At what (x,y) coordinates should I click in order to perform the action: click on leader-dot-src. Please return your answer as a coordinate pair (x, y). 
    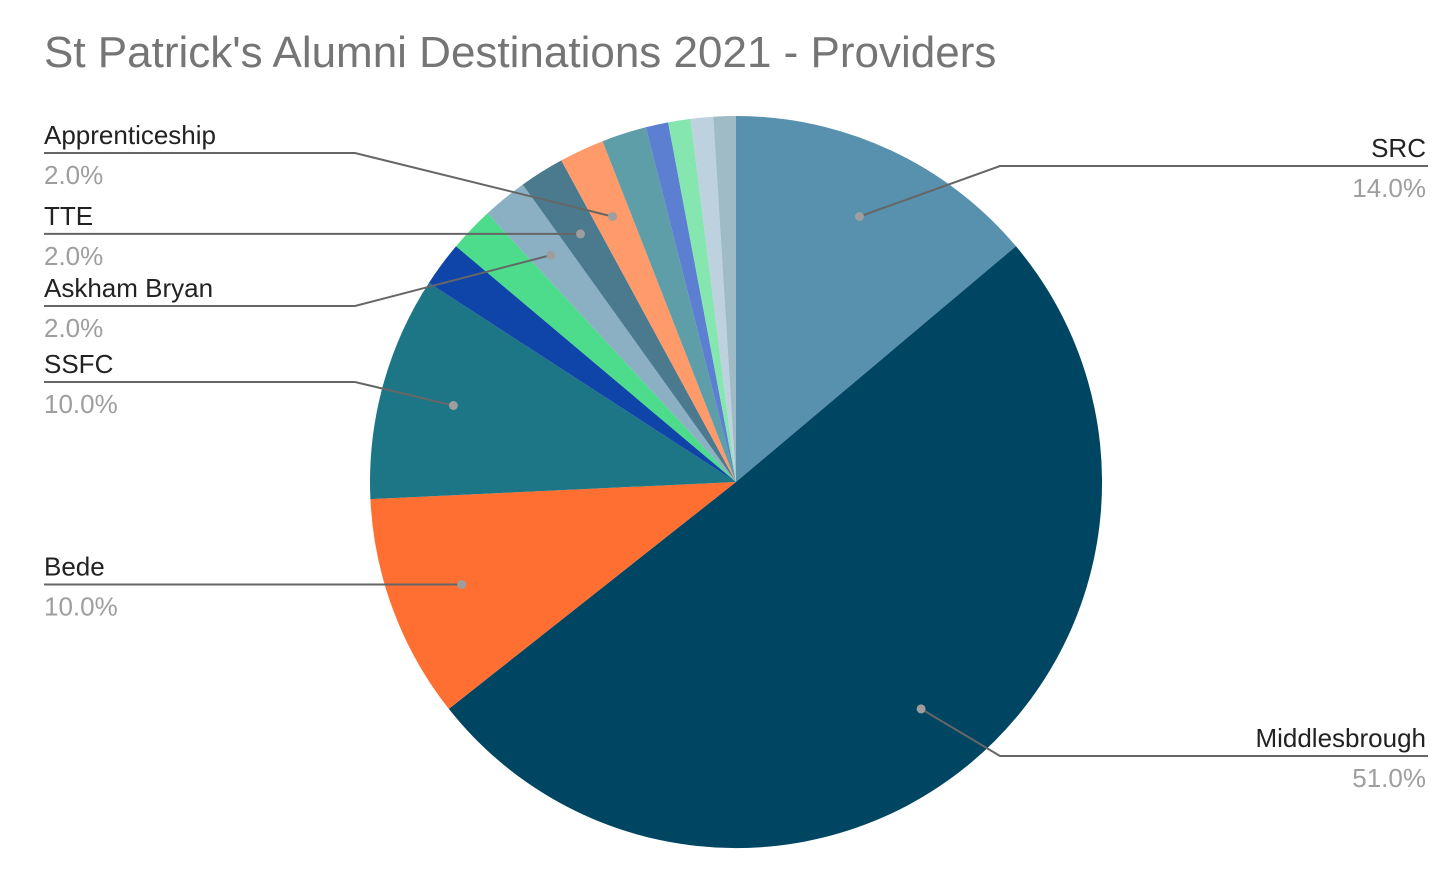
    Looking at the image, I should click on (859, 216).